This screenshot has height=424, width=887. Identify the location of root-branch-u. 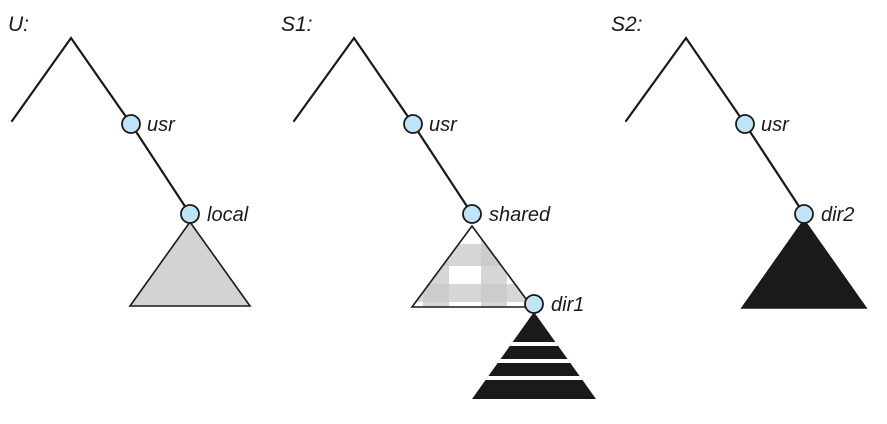
(71, 81).